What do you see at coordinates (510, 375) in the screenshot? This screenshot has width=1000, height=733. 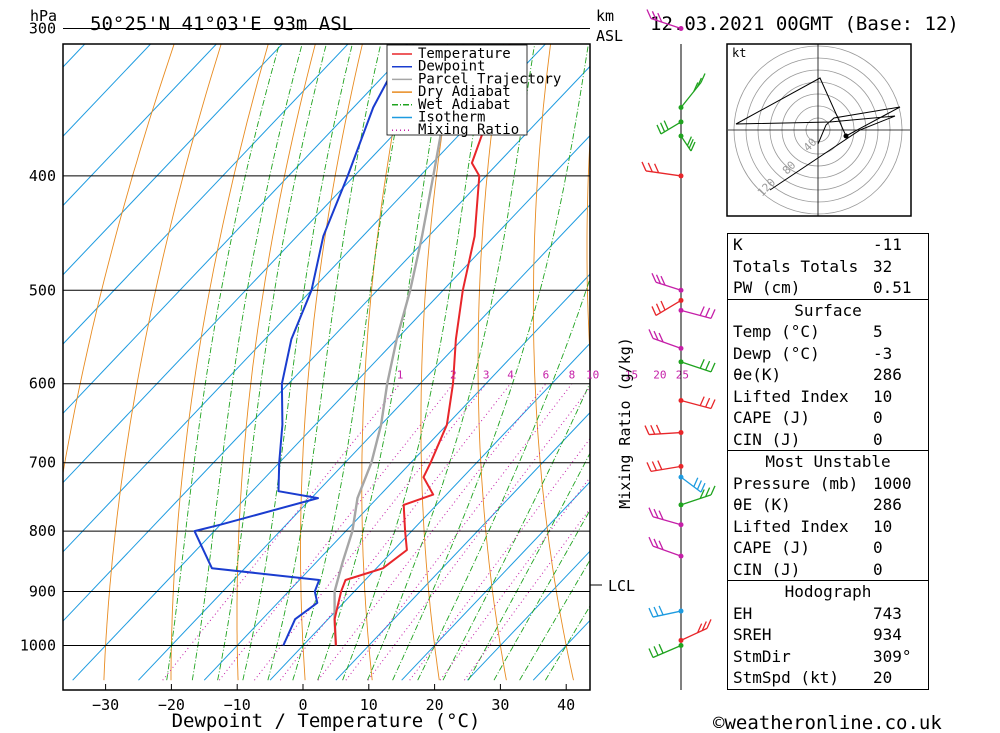 I see `mixing-ratio-label: 4` at bounding box center [510, 375].